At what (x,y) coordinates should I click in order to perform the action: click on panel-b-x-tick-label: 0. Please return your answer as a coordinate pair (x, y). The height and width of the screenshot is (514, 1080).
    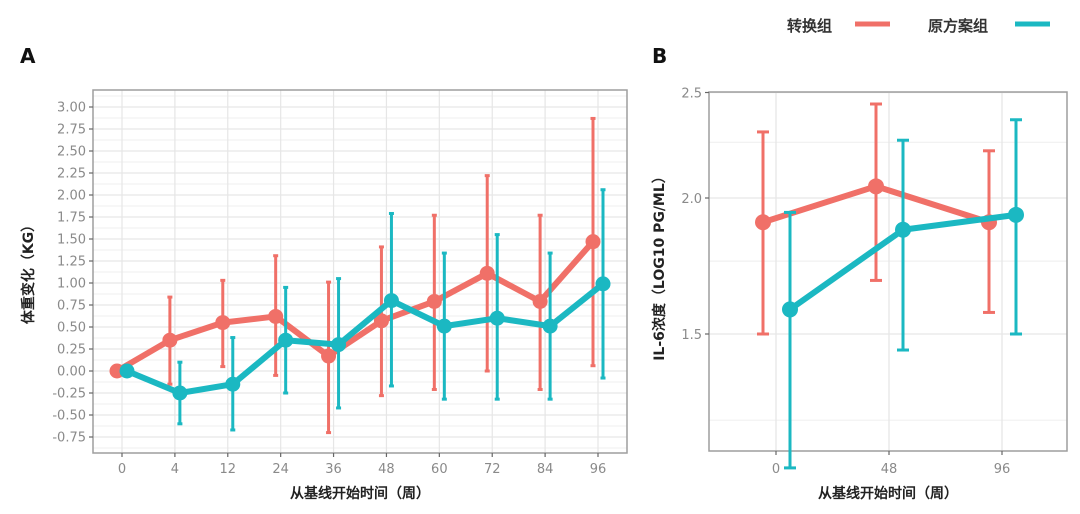
    Looking at the image, I should click on (776, 469).